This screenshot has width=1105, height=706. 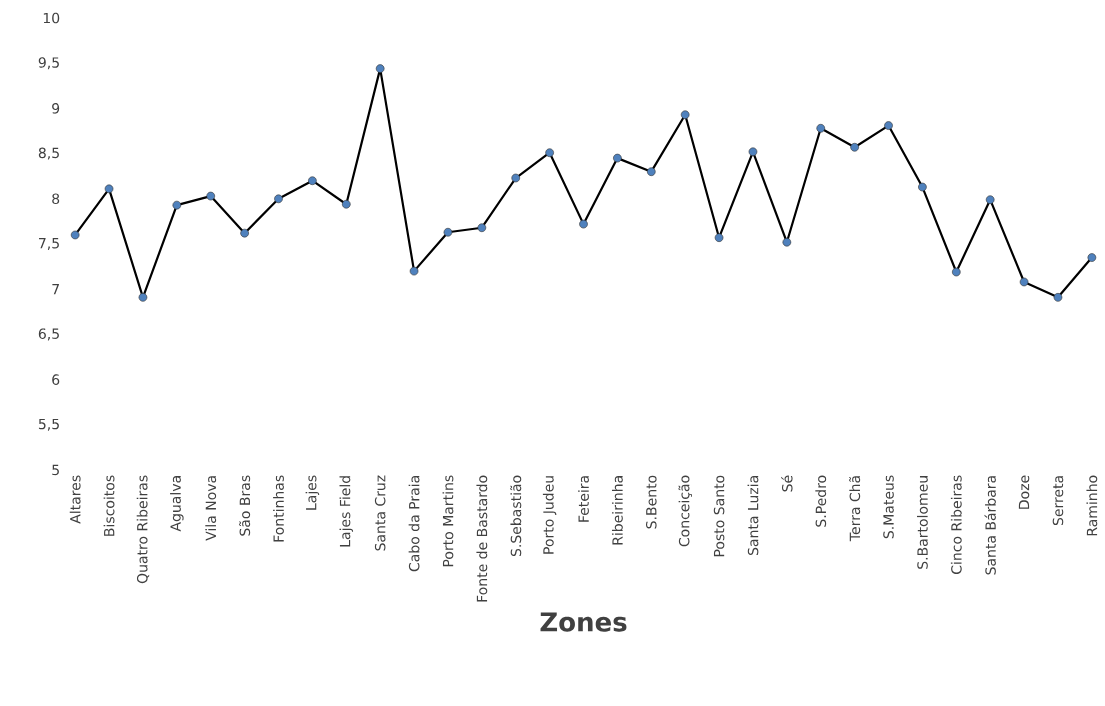 I want to click on x-tick-label: Porto Judeu, so click(x=549, y=515).